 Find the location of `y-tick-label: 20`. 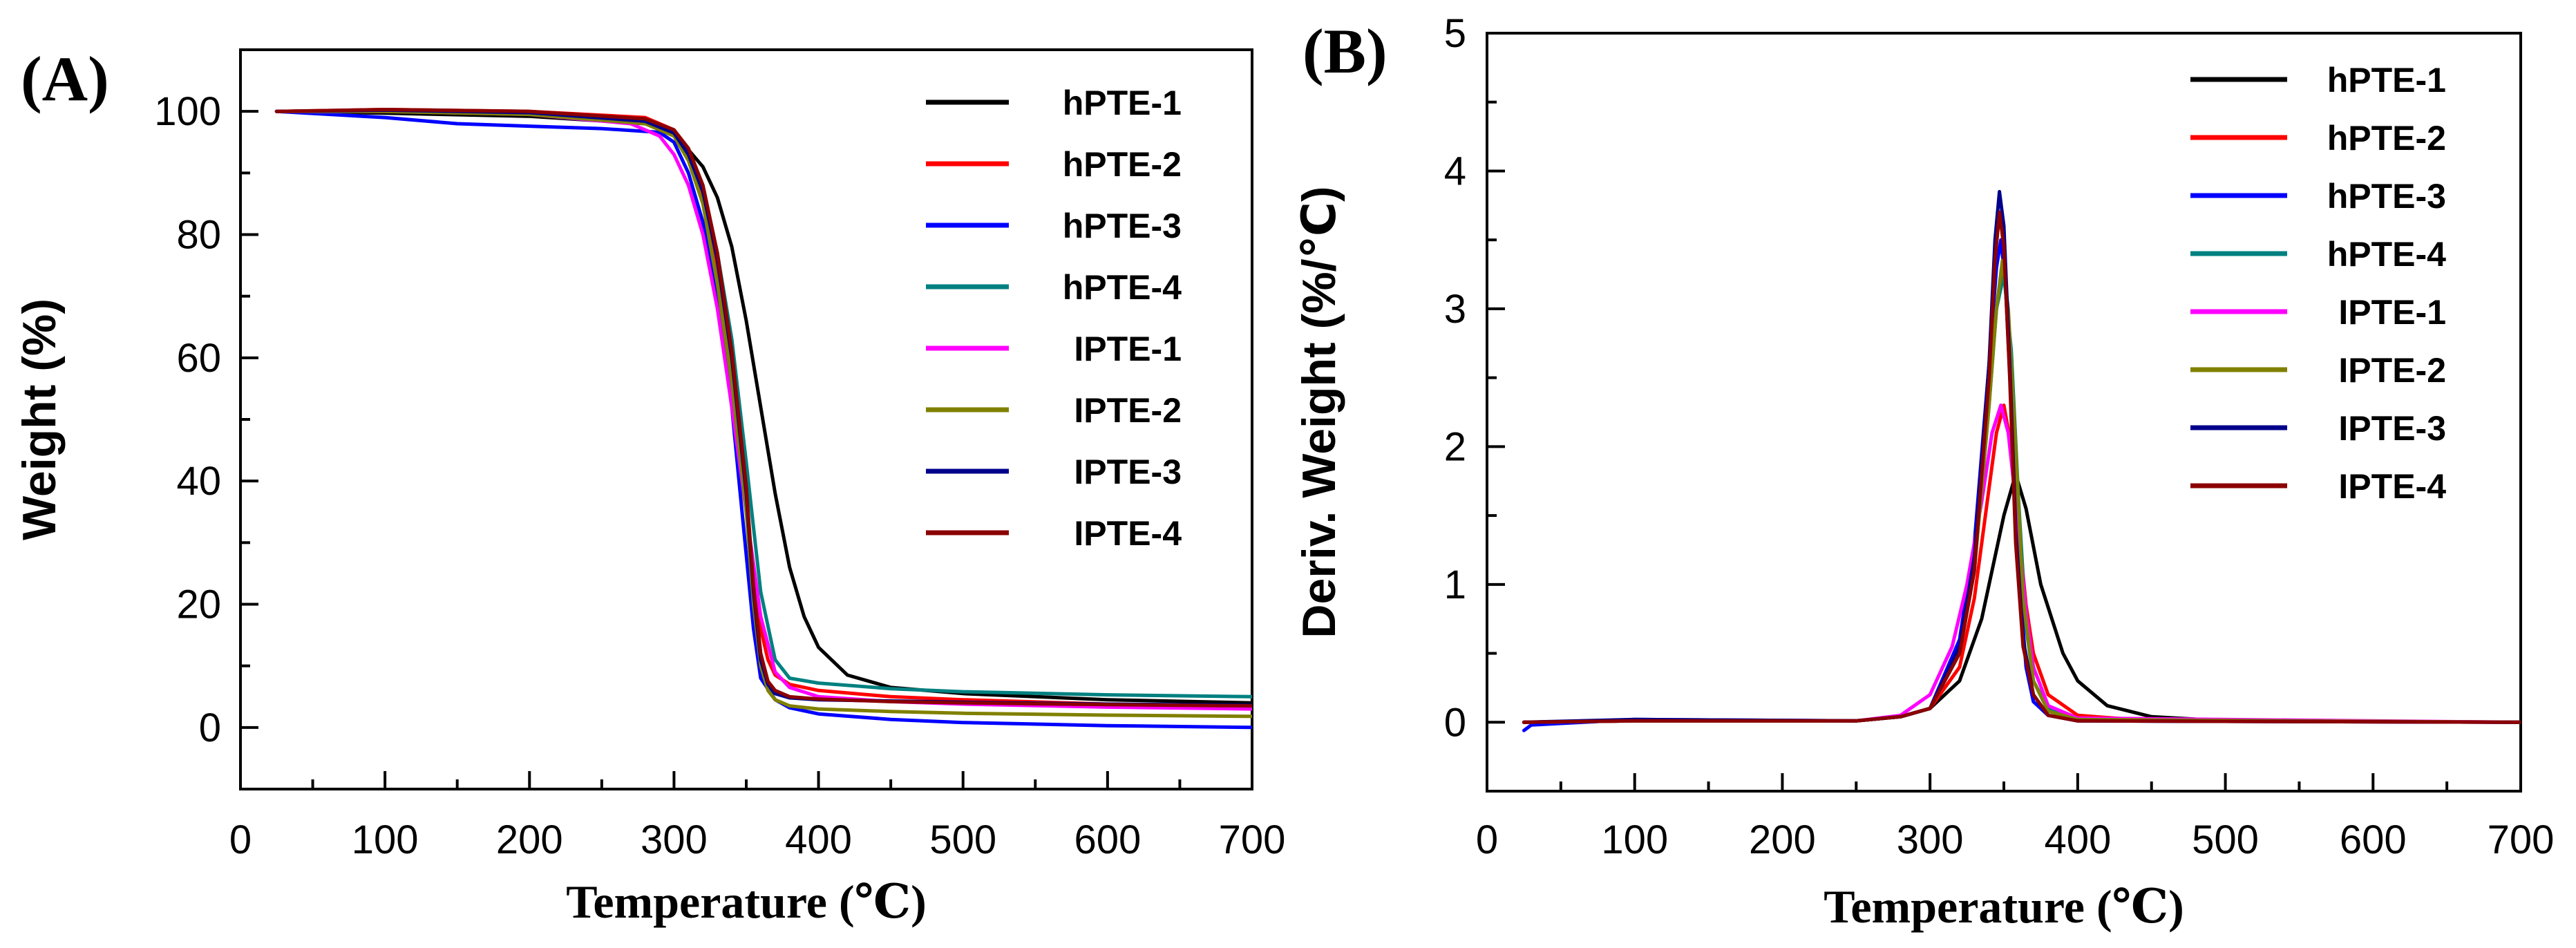

y-tick-label: 20 is located at coordinates (198, 604).